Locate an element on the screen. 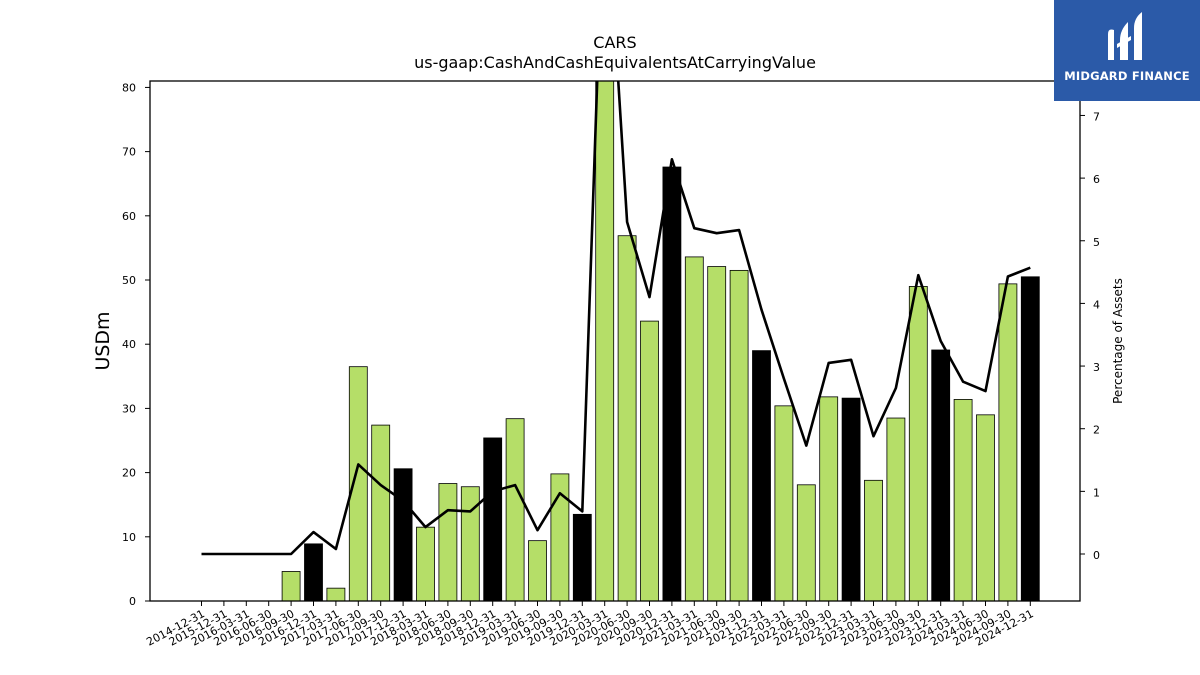 The image size is (1200, 675). y2-tick-label-1: 1 is located at coordinates (1096, 492).